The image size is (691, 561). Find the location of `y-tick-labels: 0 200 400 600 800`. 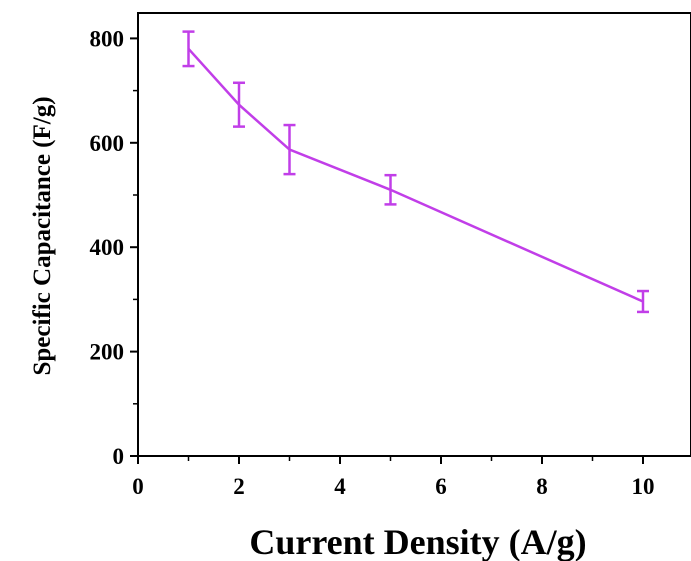

y-tick-labels: 0 200 400 600 800 is located at coordinates (107, 247).